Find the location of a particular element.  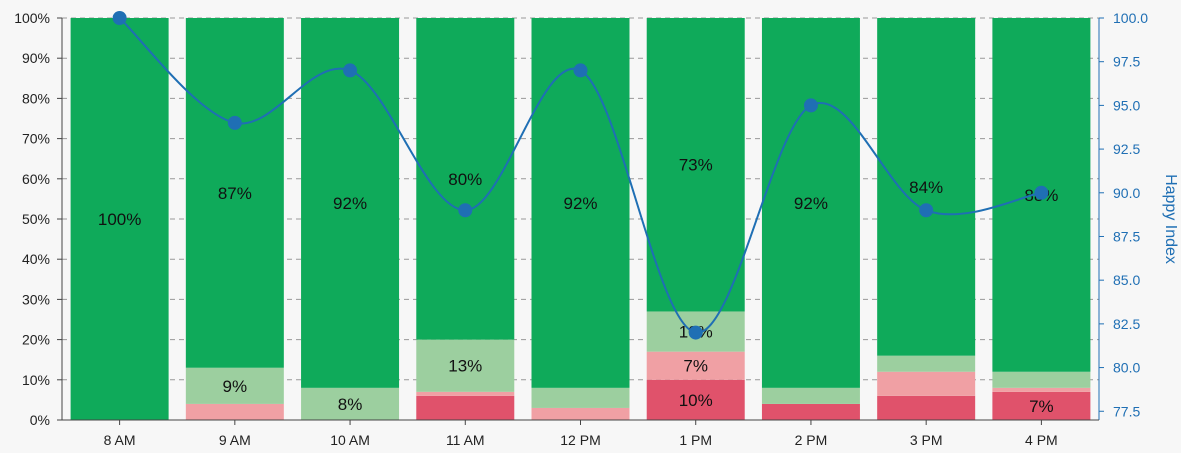

right-tick-label: 85.0 is located at coordinates (1126, 280).